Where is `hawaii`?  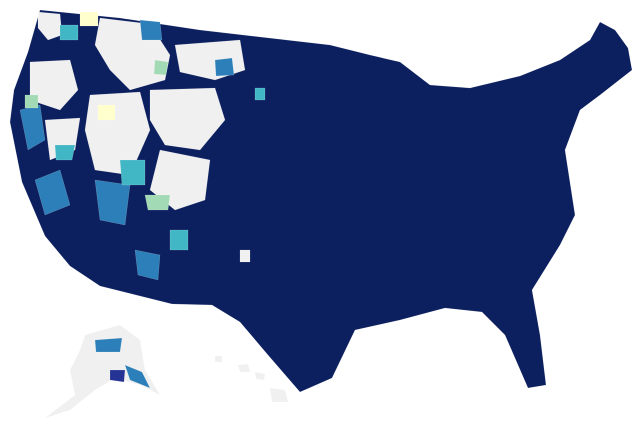
hawaii is located at coordinates (251, 379).